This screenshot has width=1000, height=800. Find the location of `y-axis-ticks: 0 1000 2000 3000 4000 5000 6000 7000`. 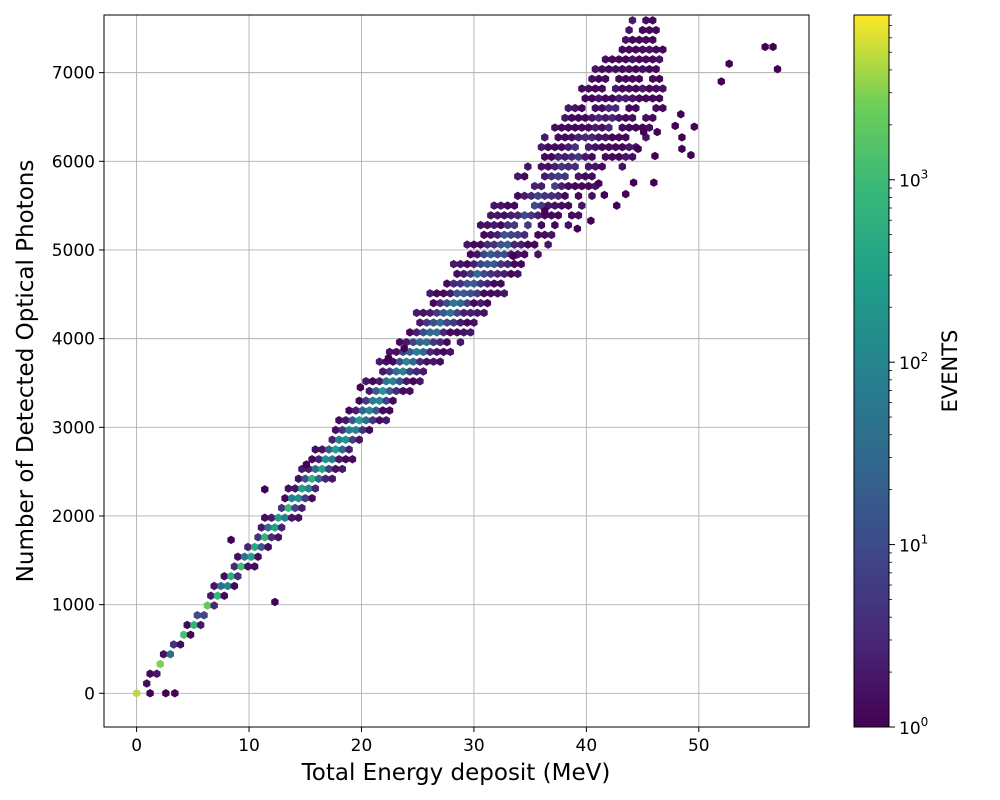

y-axis-ticks: 0 1000 2000 3000 4000 5000 6000 7000 is located at coordinates (78, 384).